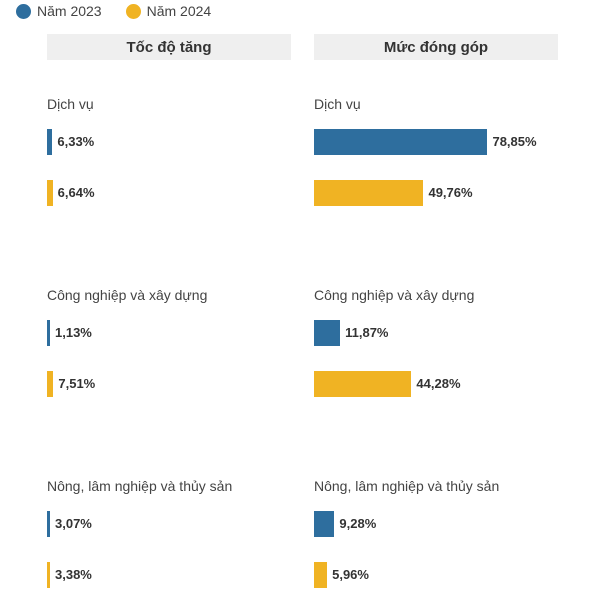 The height and width of the screenshot is (600, 600). I want to click on legend-item-2024: Năm 2024, so click(168, 11).